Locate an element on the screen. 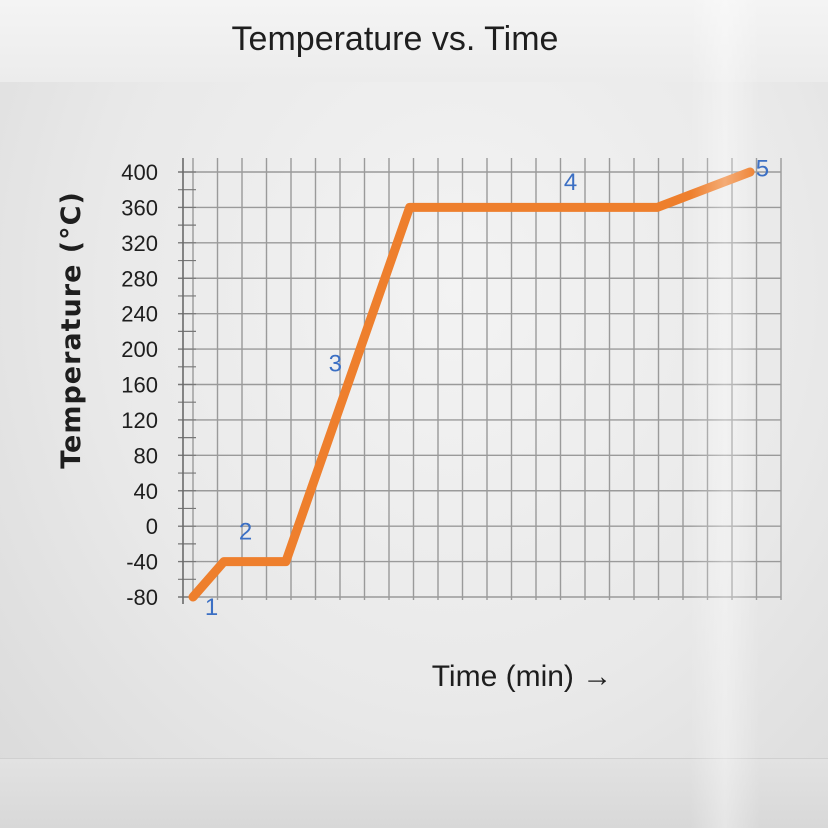 Image resolution: width=828 pixels, height=828 pixels. segment-label: 5 is located at coordinates (762, 169).